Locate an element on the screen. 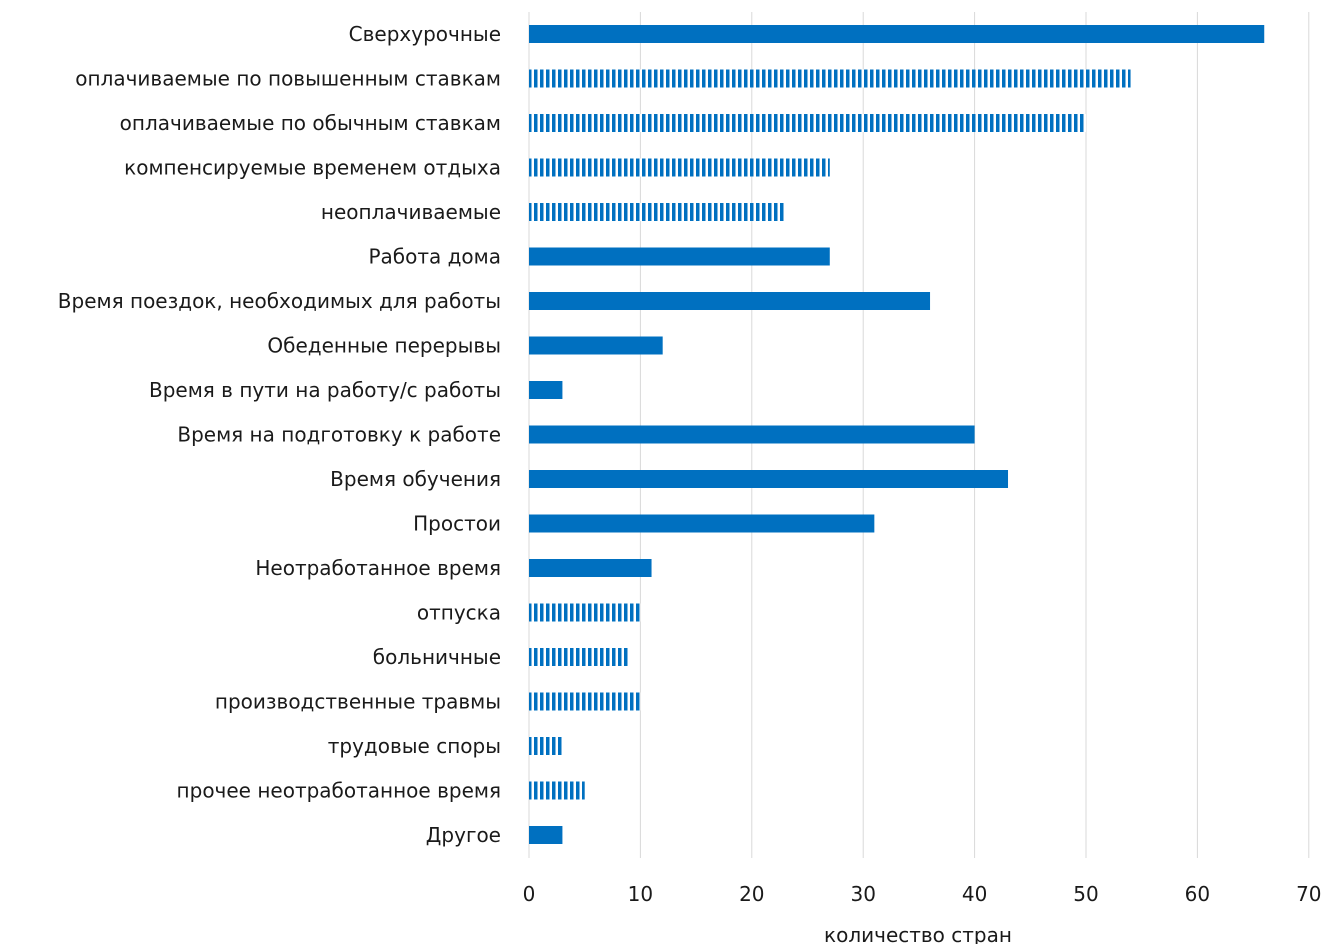 The width and height of the screenshot is (1324, 944). category-label: отпуска is located at coordinates (459, 613).